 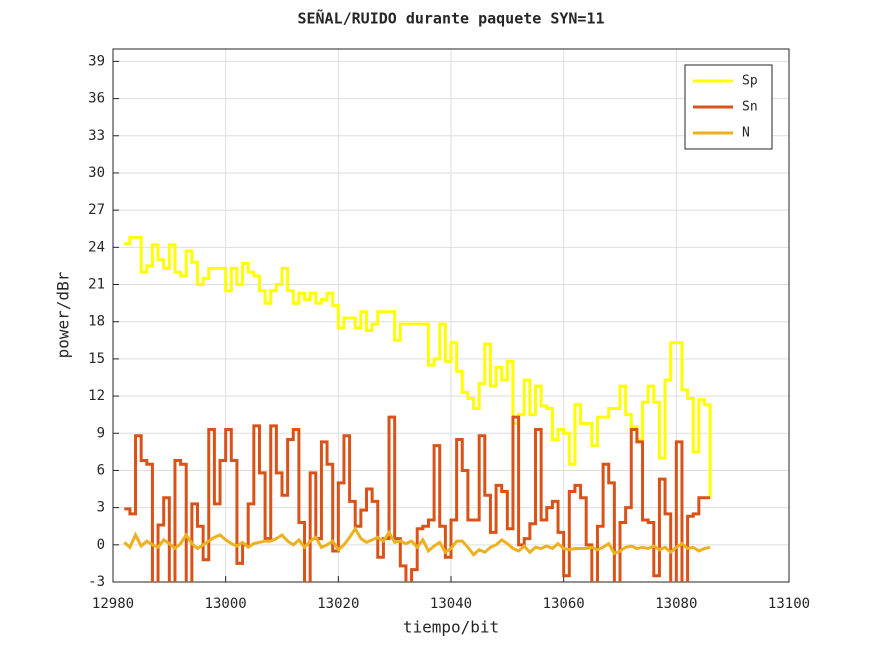 What do you see at coordinates (96, 99) in the screenshot?
I see `y-tick-label: 36` at bounding box center [96, 99].